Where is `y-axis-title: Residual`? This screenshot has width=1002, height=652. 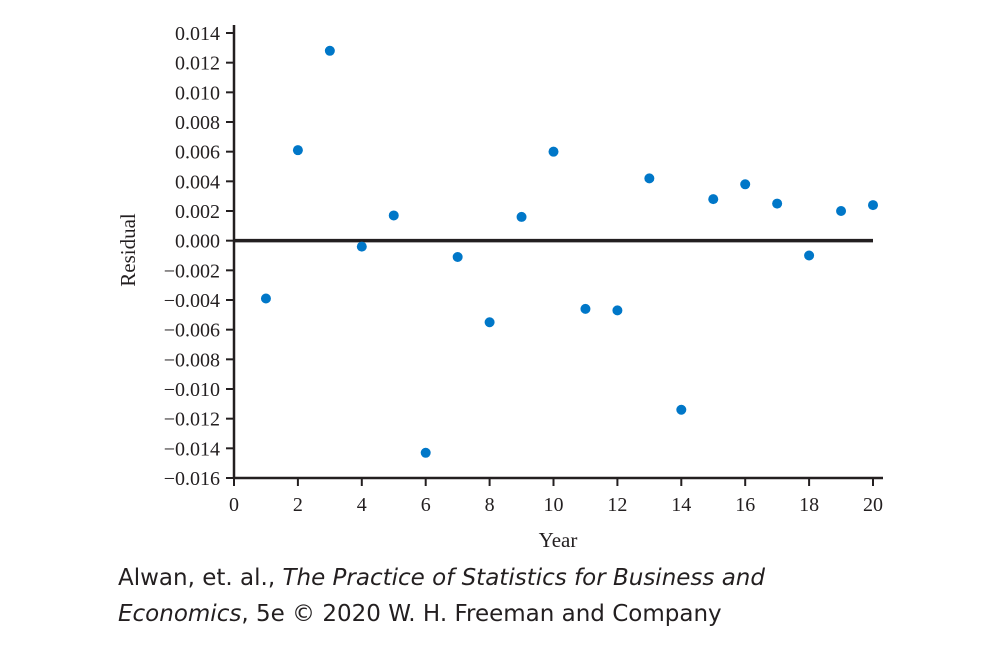 y-axis-title: Residual is located at coordinates (128, 250).